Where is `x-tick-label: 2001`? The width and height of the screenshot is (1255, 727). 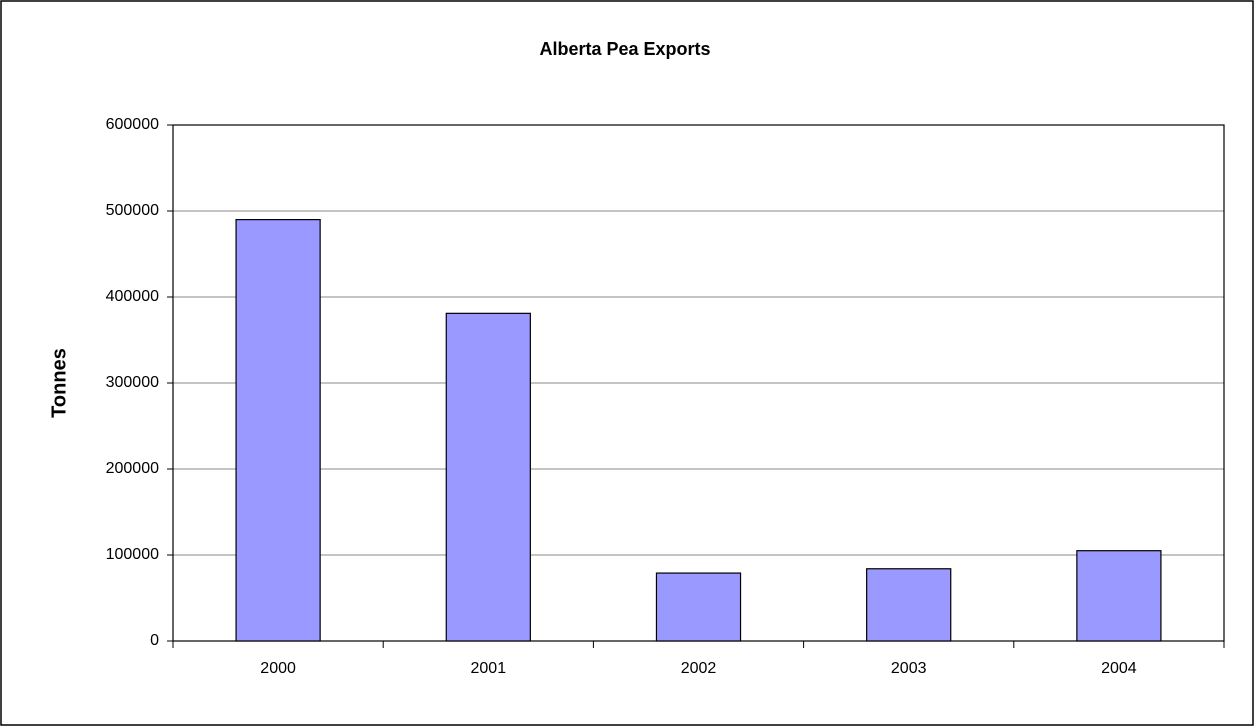
x-tick-label: 2001 is located at coordinates (489, 668).